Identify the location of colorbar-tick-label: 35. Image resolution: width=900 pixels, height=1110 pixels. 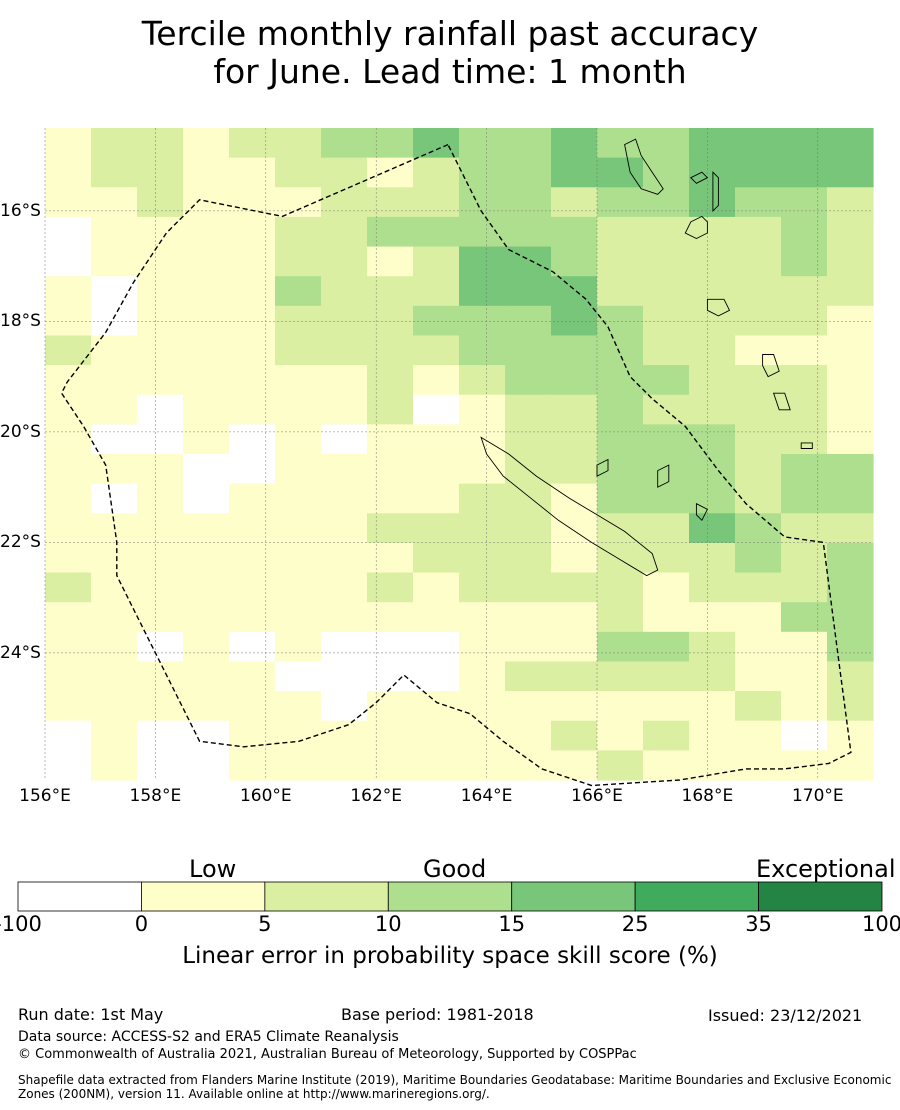
(758, 924).